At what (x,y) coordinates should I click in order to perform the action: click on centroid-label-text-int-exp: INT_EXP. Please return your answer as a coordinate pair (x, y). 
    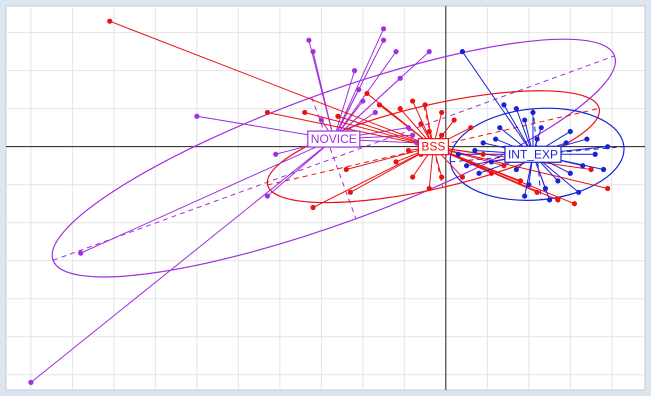
    Looking at the image, I should click on (533, 154).